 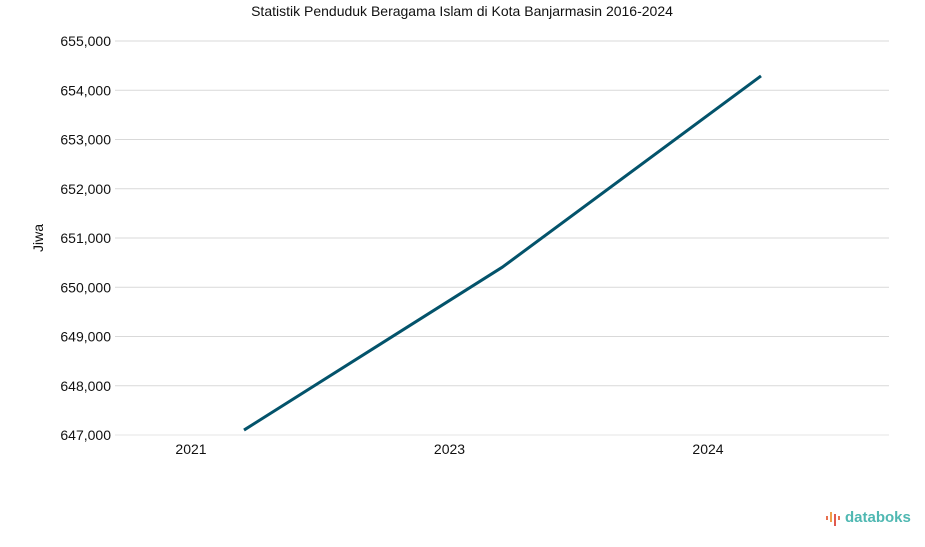 I want to click on x-tick-label: 2021, so click(x=190, y=449).